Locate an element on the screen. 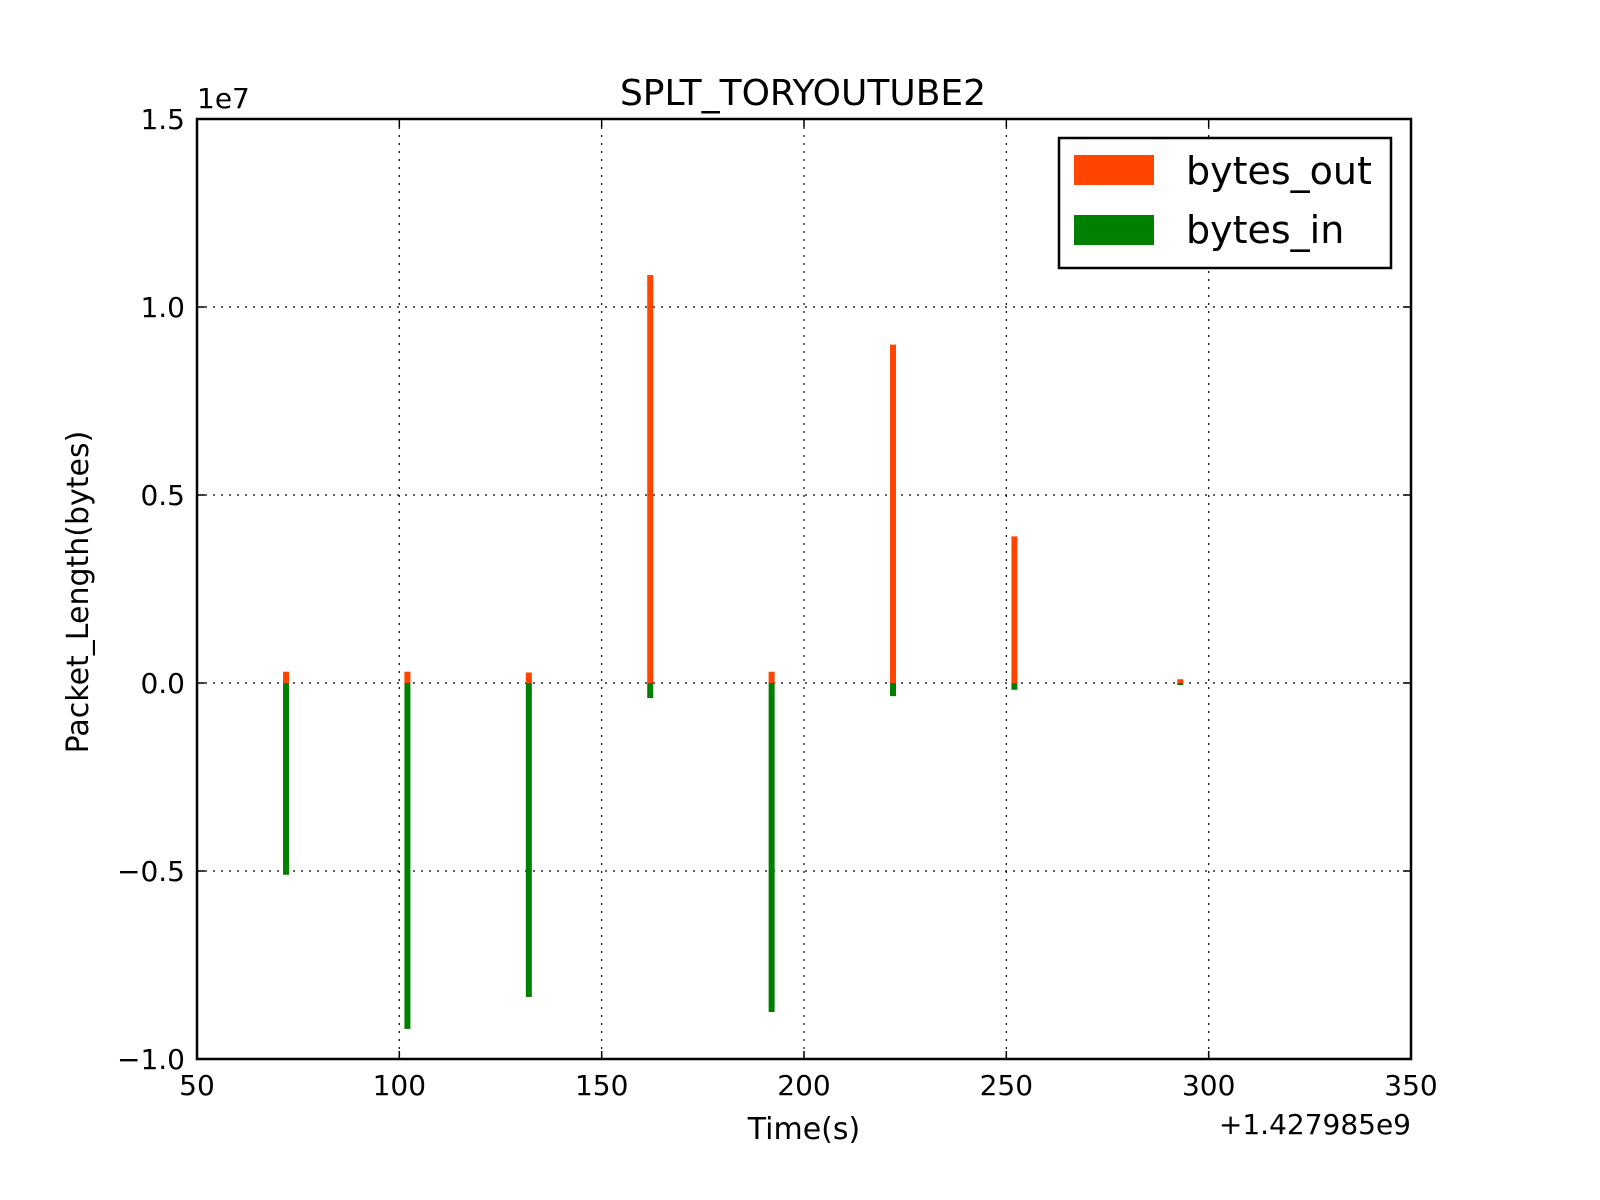  legend-swatch-bytes-in is located at coordinates (1114, 230).